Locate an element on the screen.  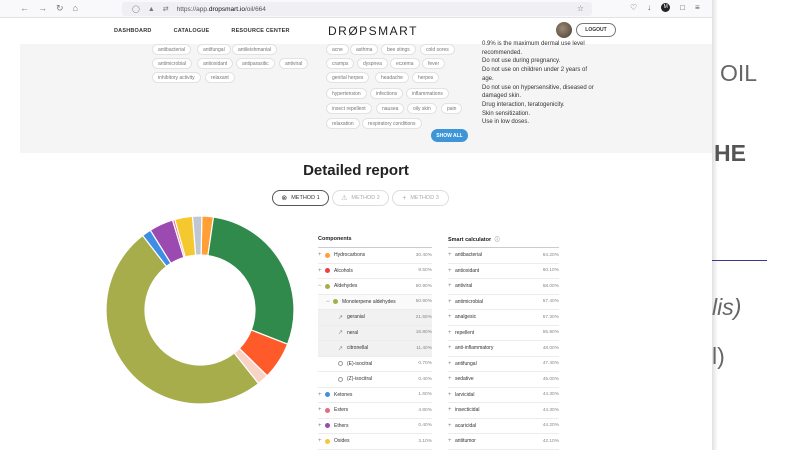
component-row: − Monoterpene aldehydes 50.90% is located at coordinates (375, 302).